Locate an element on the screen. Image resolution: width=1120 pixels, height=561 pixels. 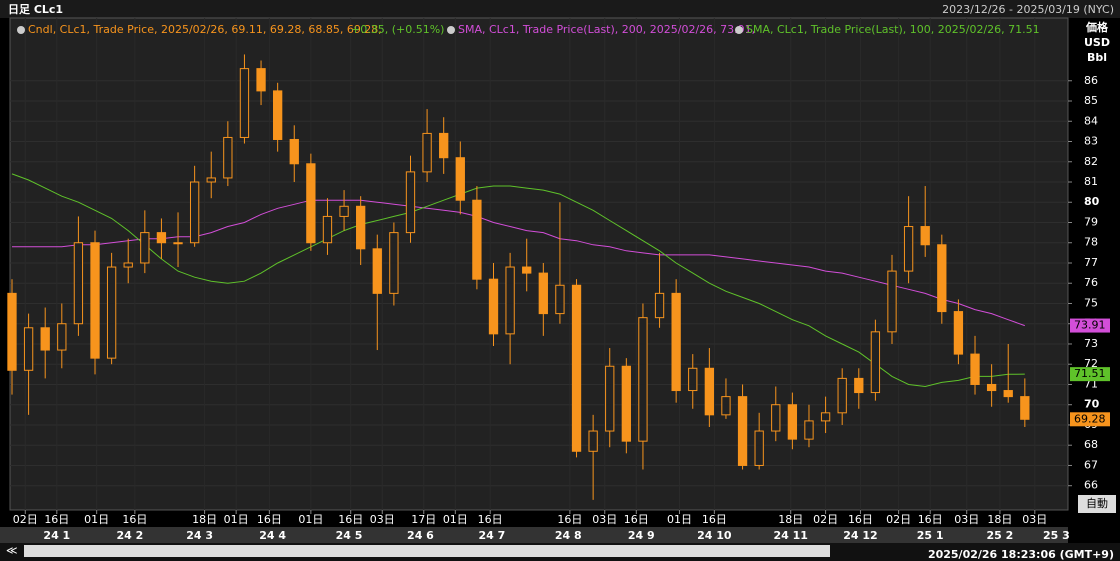
y-tick-label: 73 is located at coordinates (1091, 343).